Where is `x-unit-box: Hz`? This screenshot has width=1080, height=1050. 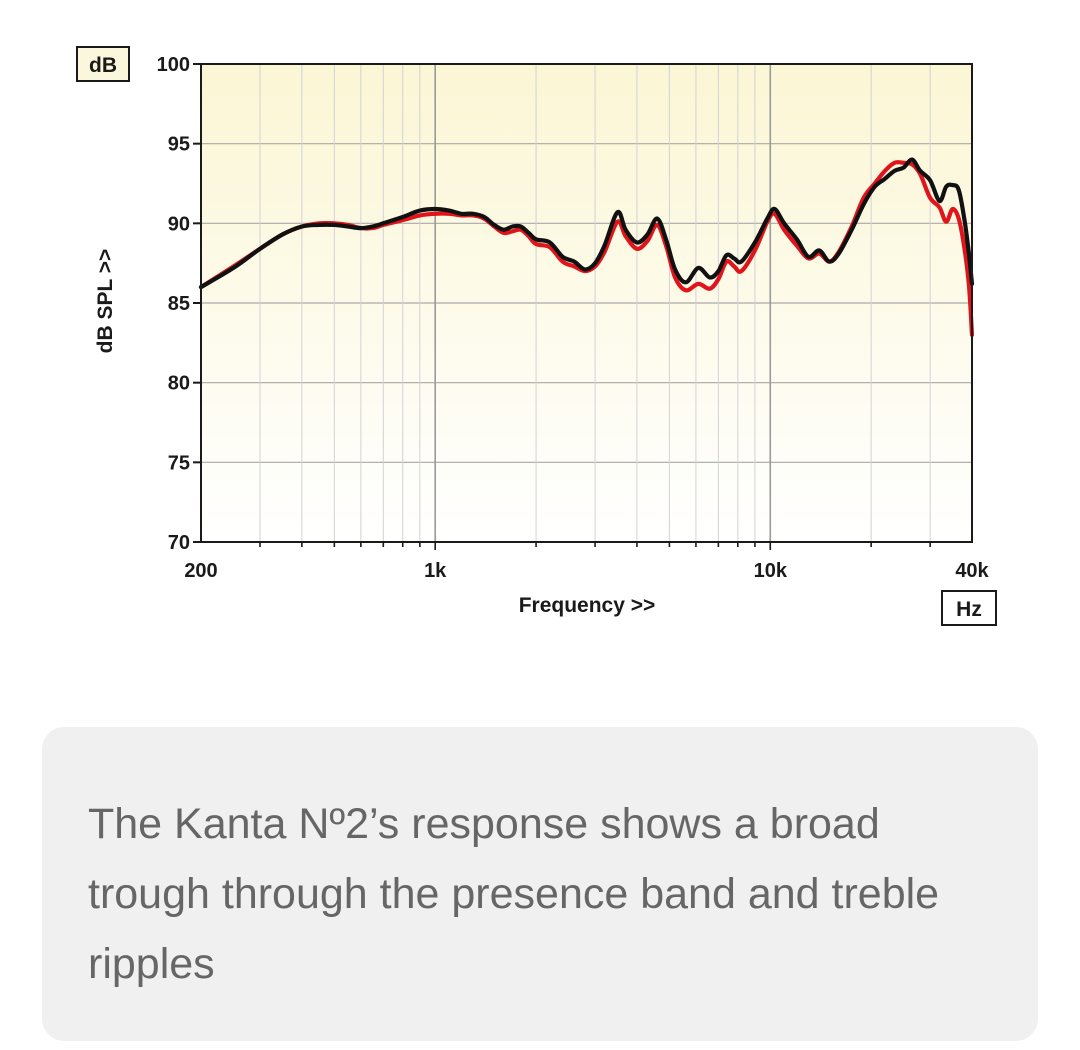 x-unit-box: Hz is located at coordinates (969, 608).